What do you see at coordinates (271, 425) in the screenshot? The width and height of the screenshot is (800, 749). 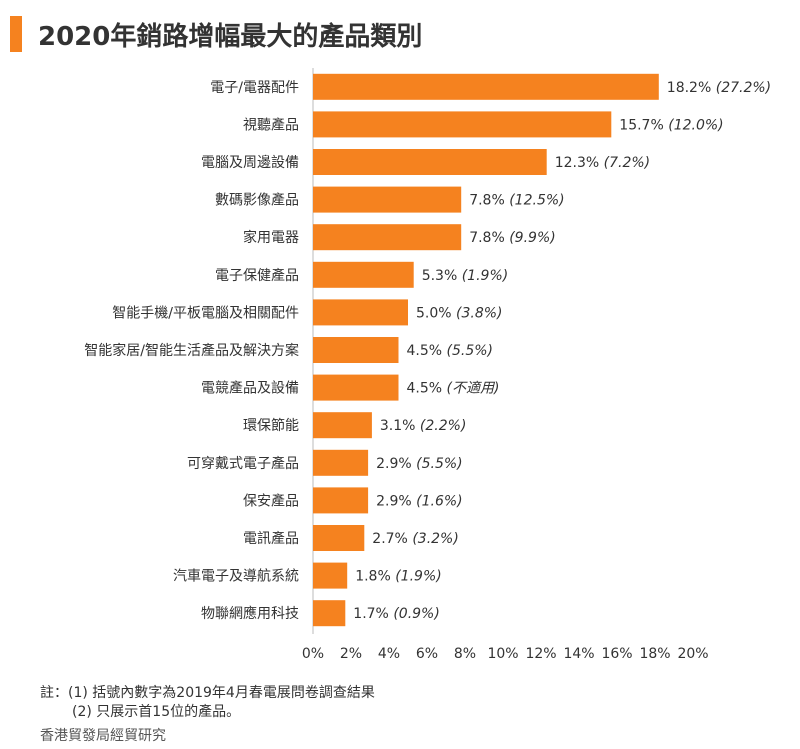 I see `category-label: 環保節能` at bounding box center [271, 425].